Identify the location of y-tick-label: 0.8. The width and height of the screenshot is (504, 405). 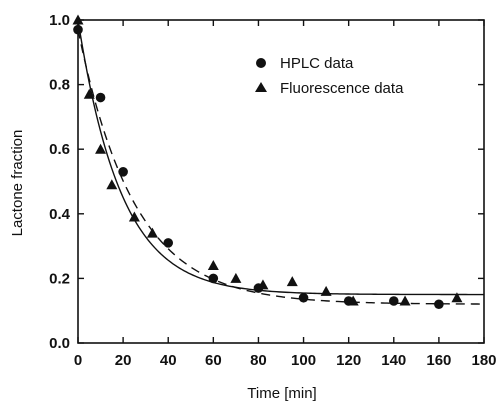
(59, 85).